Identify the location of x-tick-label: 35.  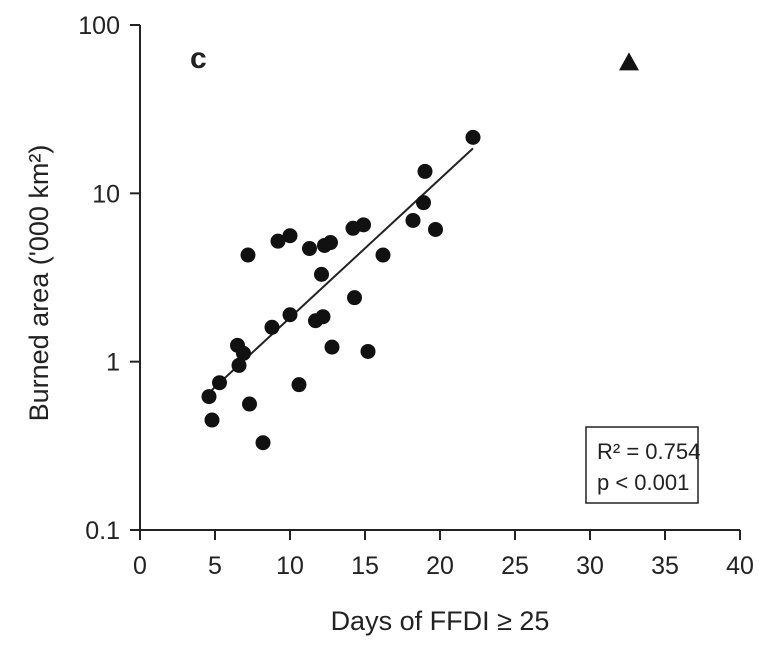
(665, 566).